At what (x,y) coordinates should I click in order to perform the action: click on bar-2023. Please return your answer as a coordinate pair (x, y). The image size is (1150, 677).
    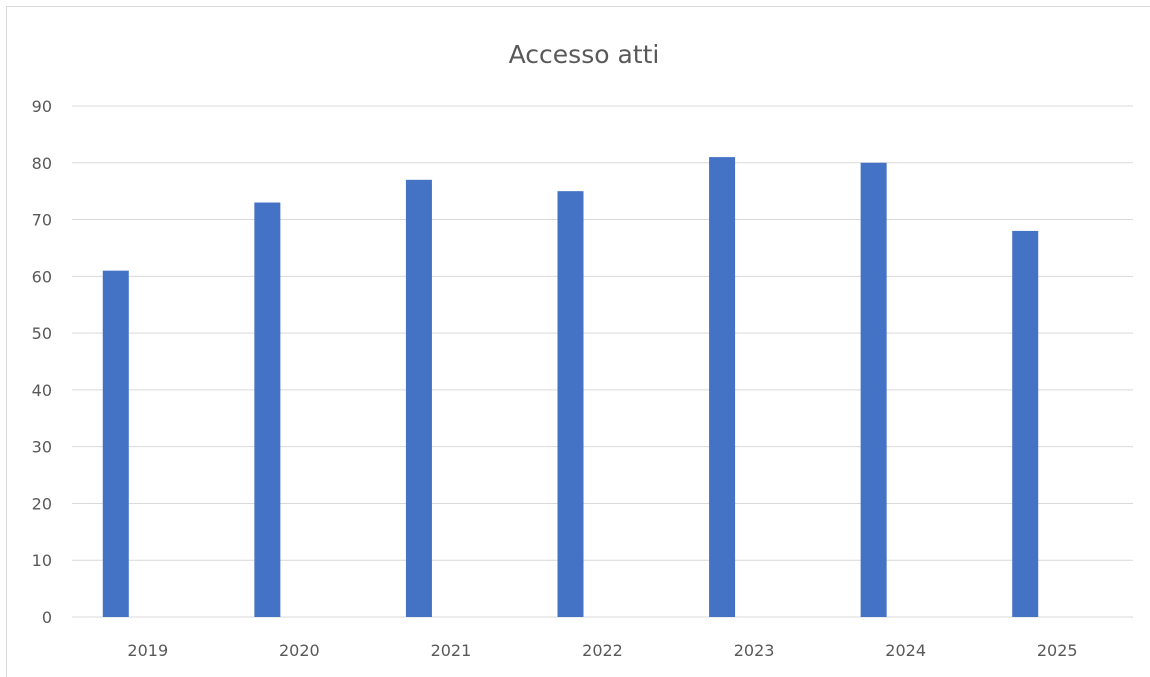
    Looking at the image, I should click on (722, 387).